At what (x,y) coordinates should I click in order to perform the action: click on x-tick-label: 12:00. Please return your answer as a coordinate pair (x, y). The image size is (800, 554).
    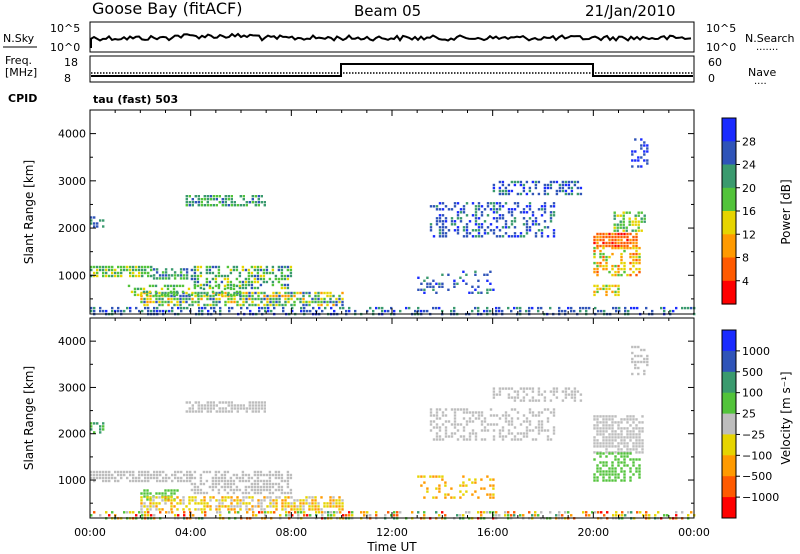
    Looking at the image, I should click on (392, 532).